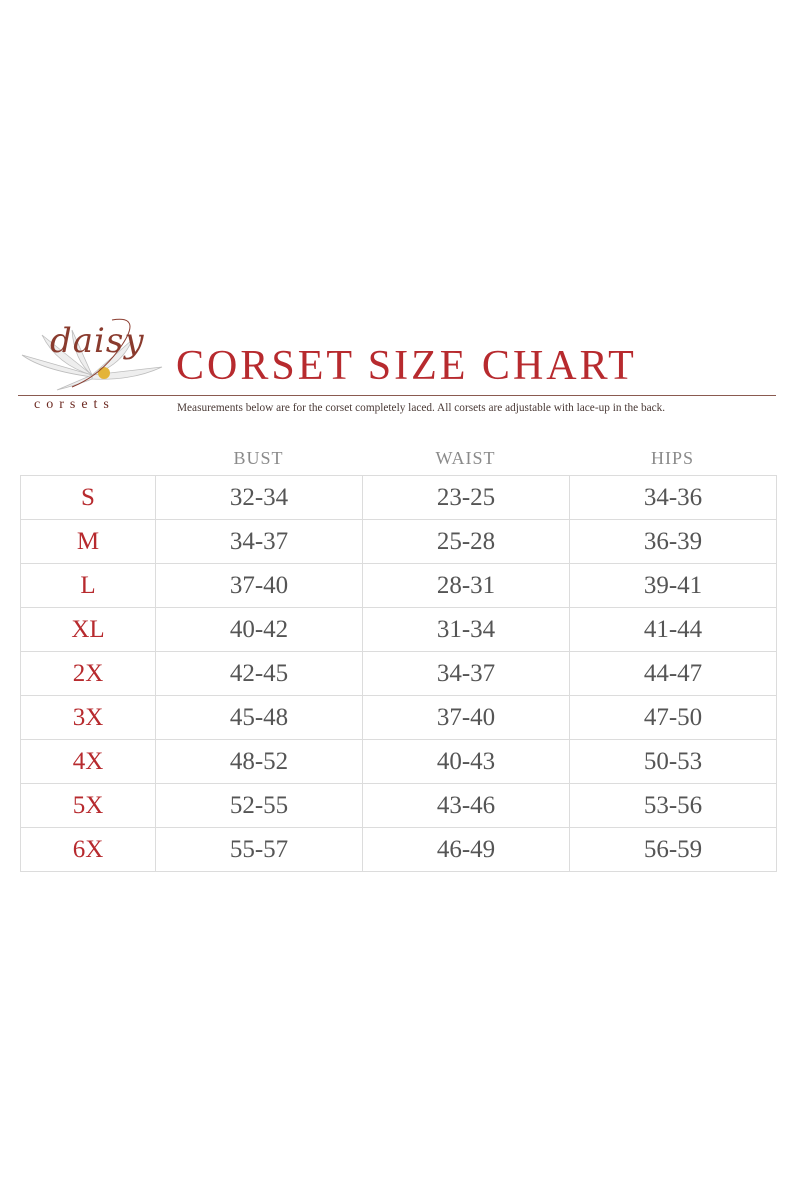 This screenshot has width=792, height=1188. What do you see at coordinates (88, 673) in the screenshot?
I see `size-cell: 2X` at bounding box center [88, 673].